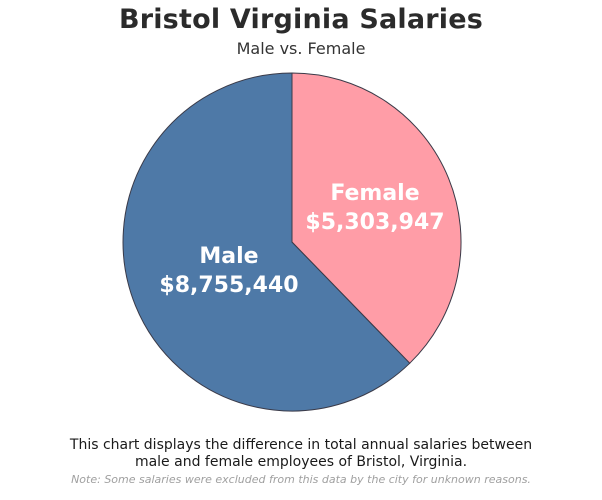  What do you see at coordinates (228, 256) in the screenshot?
I see `slice-label-male-name: Male` at bounding box center [228, 256].